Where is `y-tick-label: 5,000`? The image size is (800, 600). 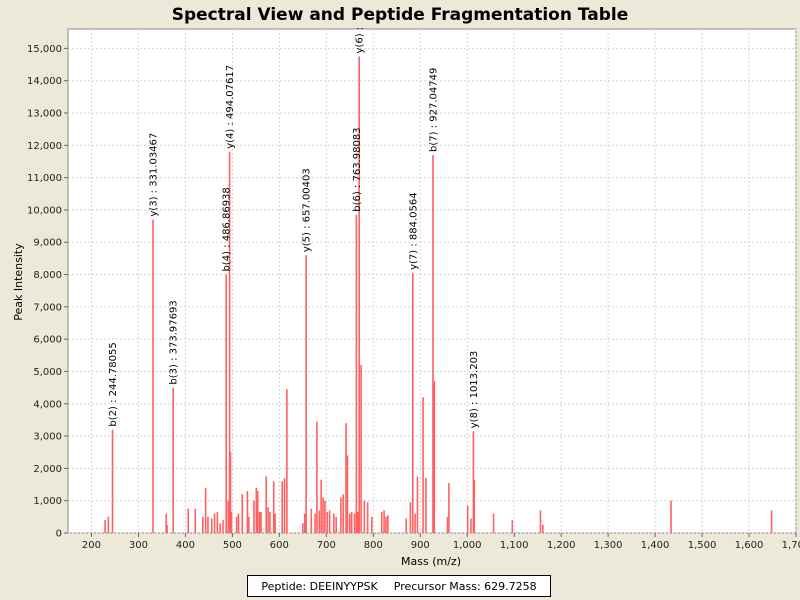
y-tick-label: 5,000 is located at coordinates (47, 372).